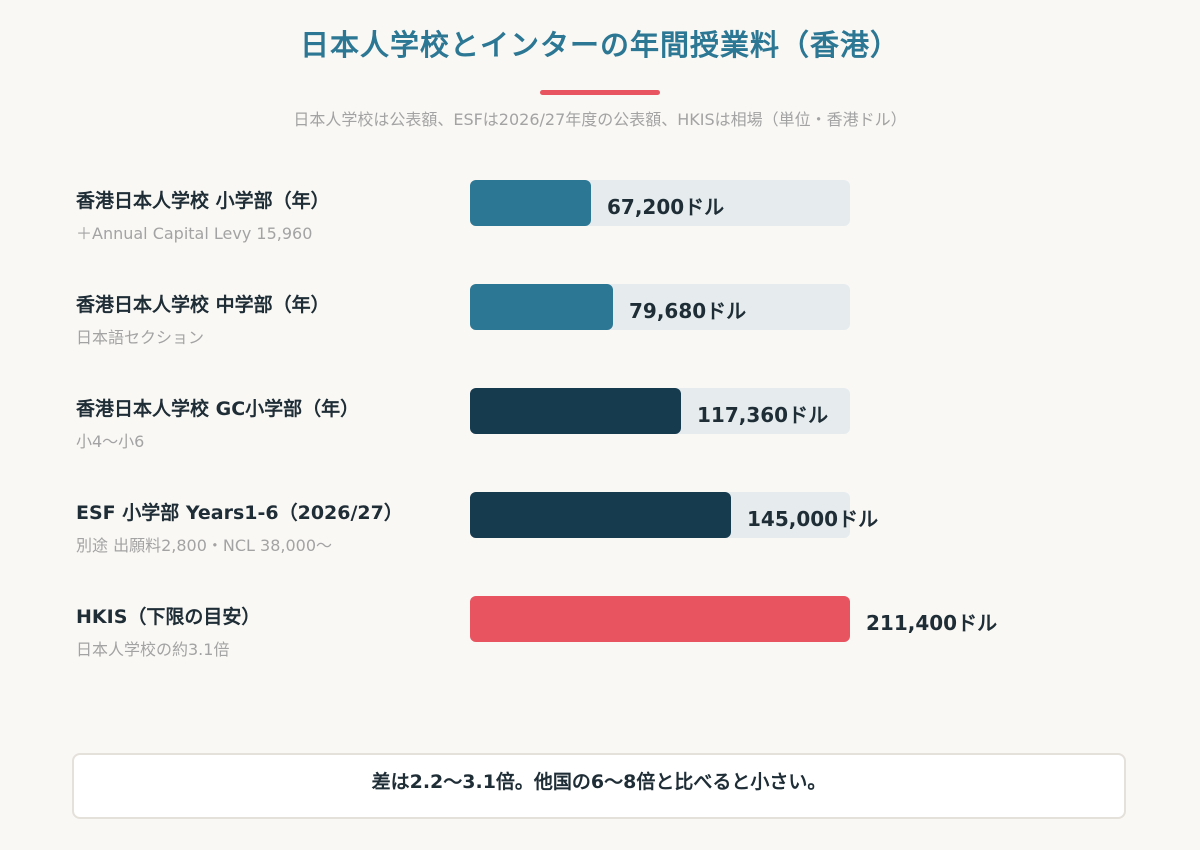 This screenshot has height=850, width=1200. What do you see at coordinates (218, 409) in the screenshot?
I see `category-label: 香港日本人学校 GC小学部（年）` at bounding box center [218, 409].